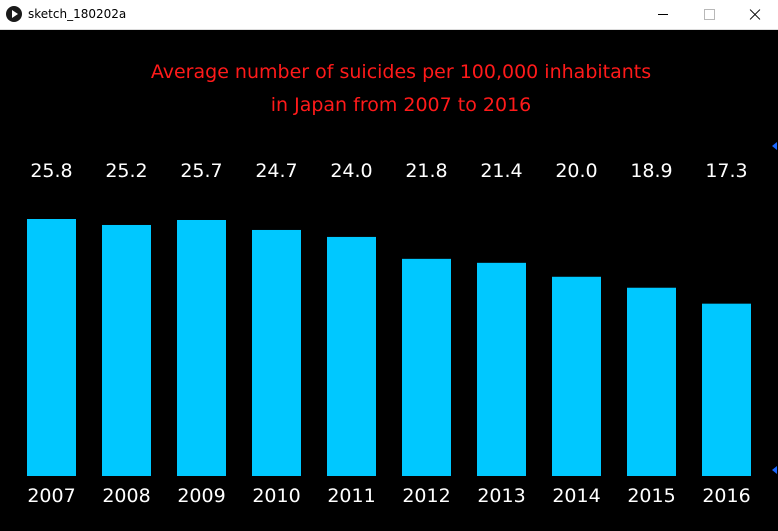 The image size is (778, 531). I want to click on processing-play-icon, so click(14, 14).